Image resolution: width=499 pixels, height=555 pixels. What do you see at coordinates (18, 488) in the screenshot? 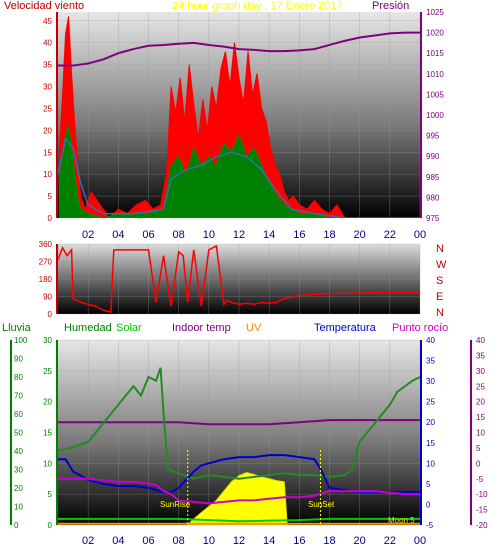
I see `rain-tick-label: 20` at bounding box center [18, 488].